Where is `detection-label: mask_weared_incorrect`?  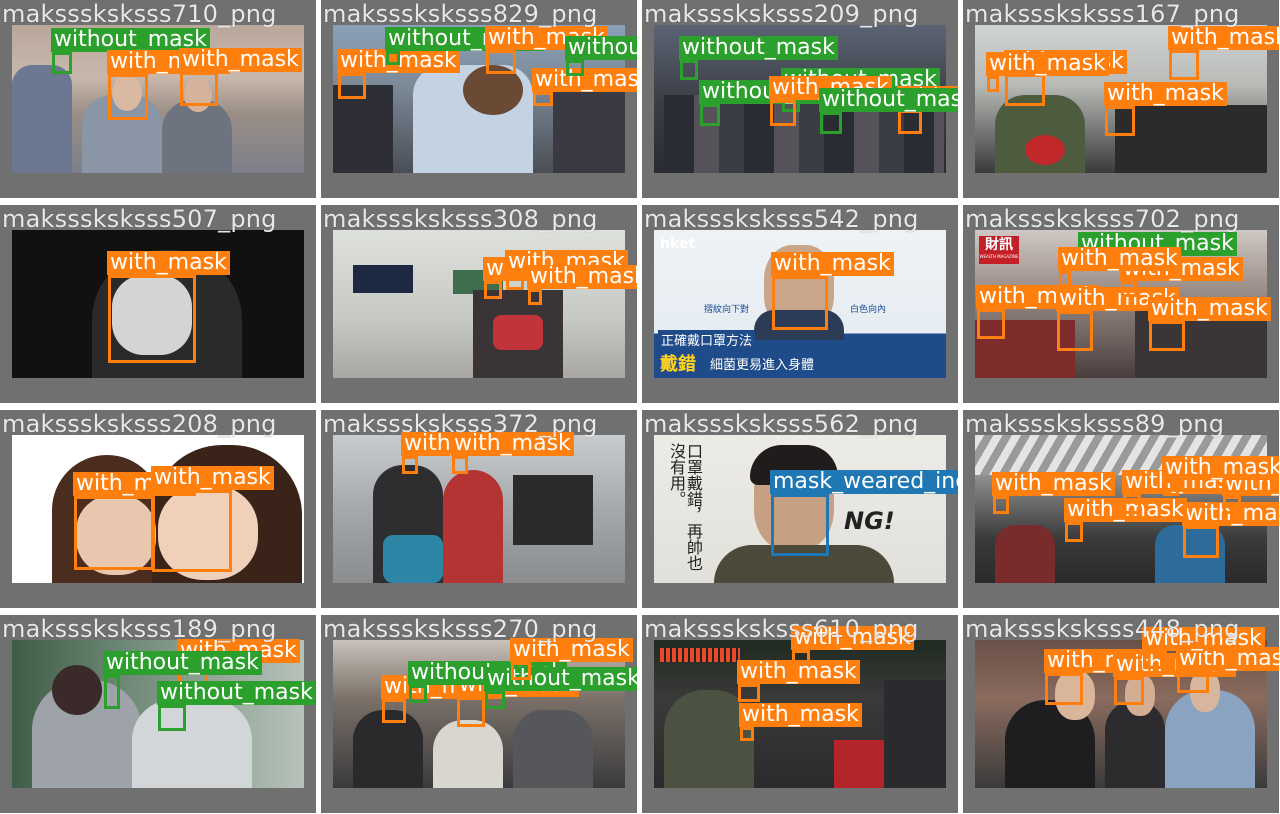 detection-label: mask_weared_incorrect is located at coordinates (864, 482).